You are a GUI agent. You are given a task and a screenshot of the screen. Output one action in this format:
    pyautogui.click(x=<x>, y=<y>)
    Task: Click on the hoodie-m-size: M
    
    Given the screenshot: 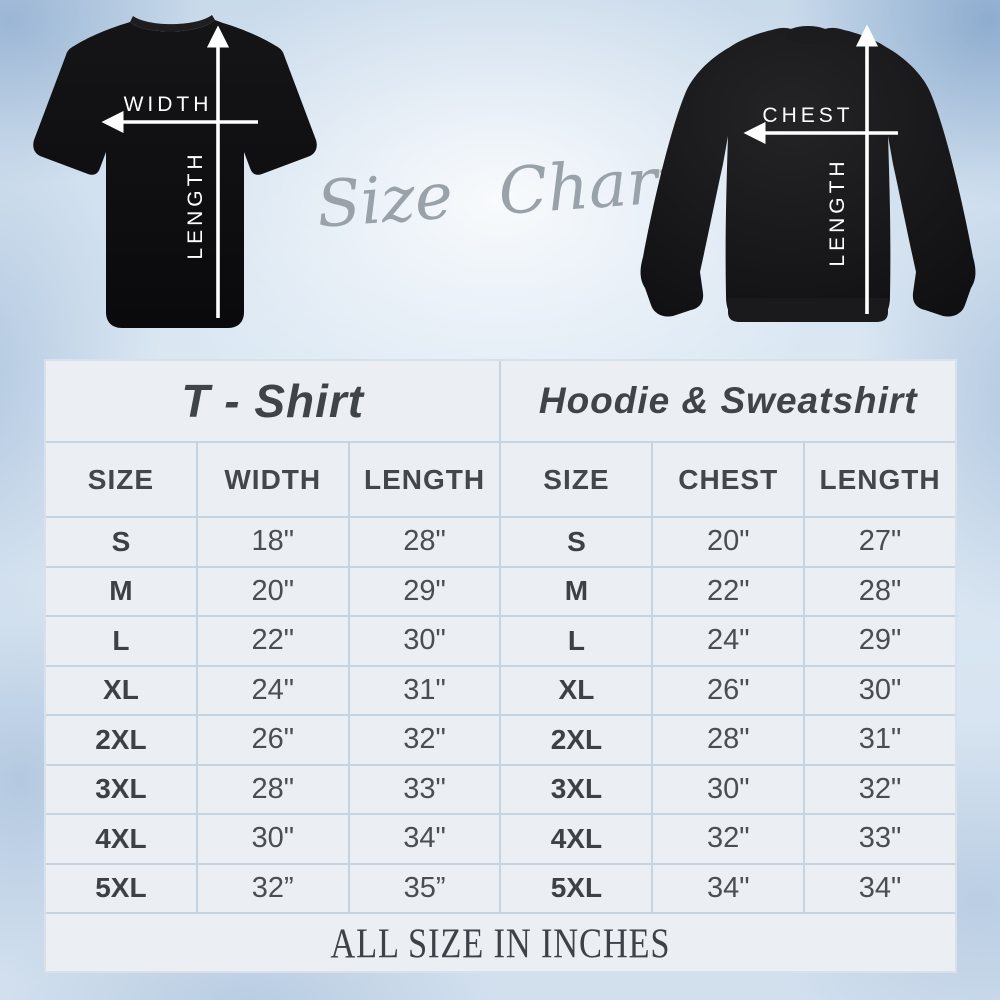 What is the action you would take?
    pyautogui.click(x=576, y=591)
    